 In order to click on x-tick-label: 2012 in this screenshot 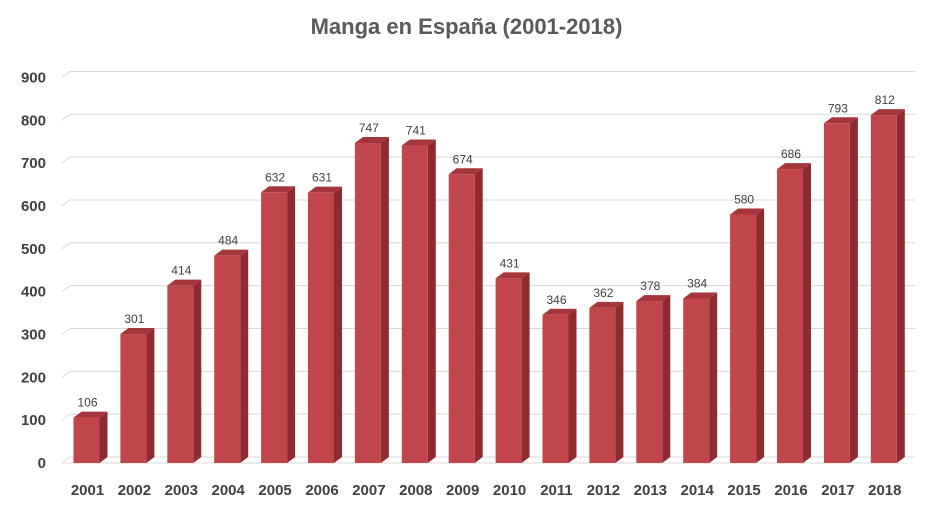, I will do `click(603, 490)`.